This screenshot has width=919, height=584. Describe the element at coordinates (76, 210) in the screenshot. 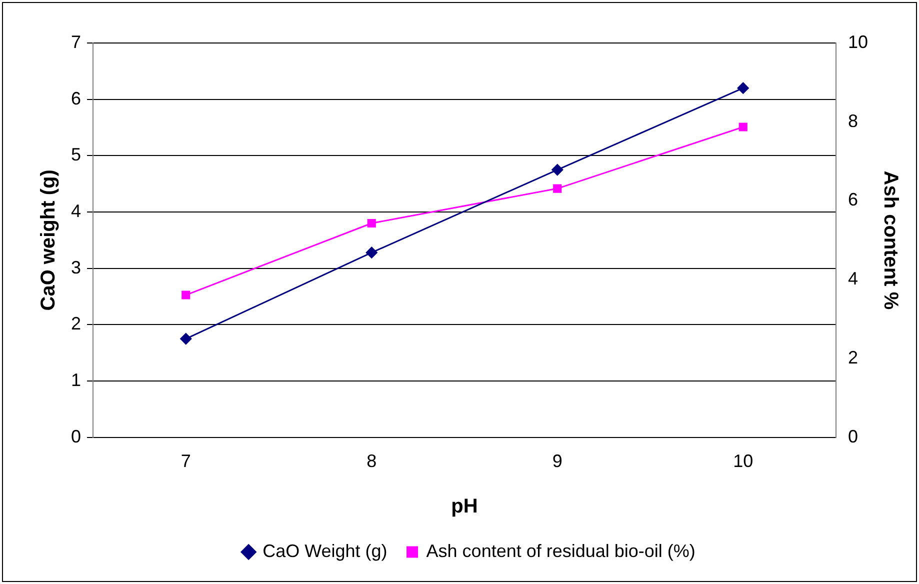

I see `y-tick-label: 4` at that location.